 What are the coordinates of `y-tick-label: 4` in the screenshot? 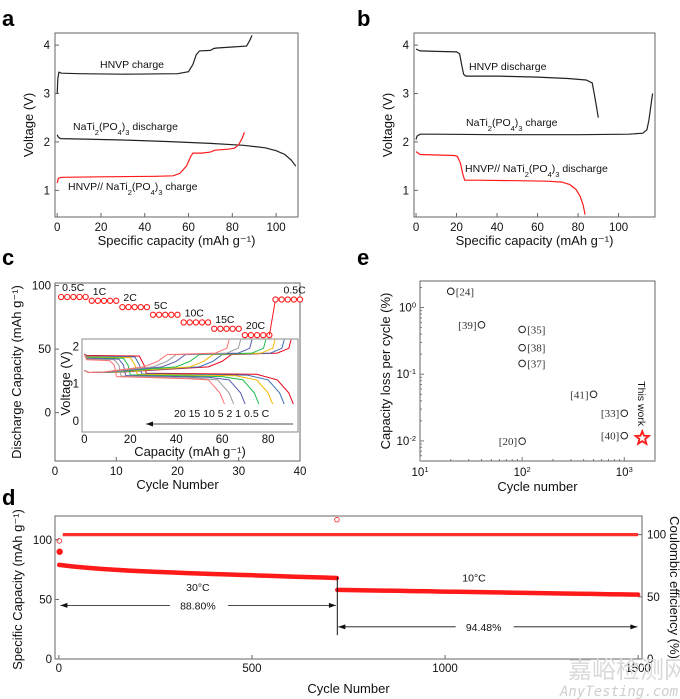 It's located at (47, 46).